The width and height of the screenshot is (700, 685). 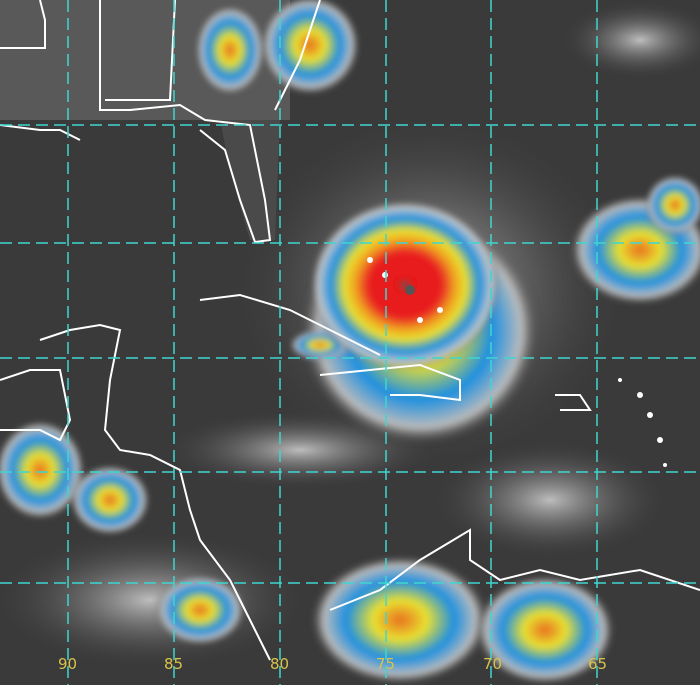 I want to click on longitude-label: 90, so click(x=68, y=664).